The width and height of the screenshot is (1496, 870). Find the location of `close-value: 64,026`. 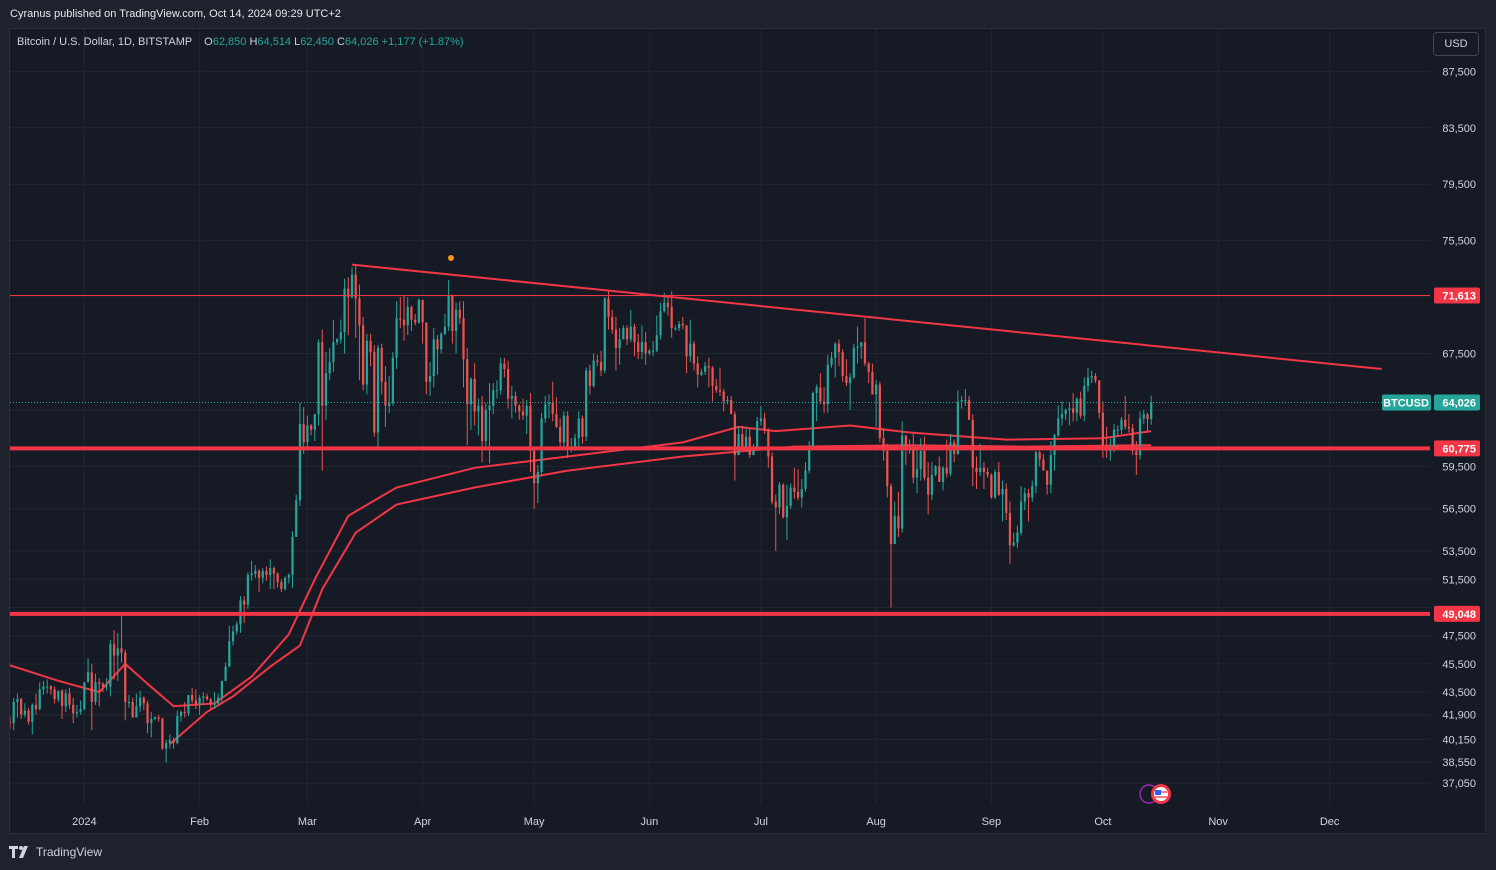

close-value: 64,026 is located at coordinates (361, 42).